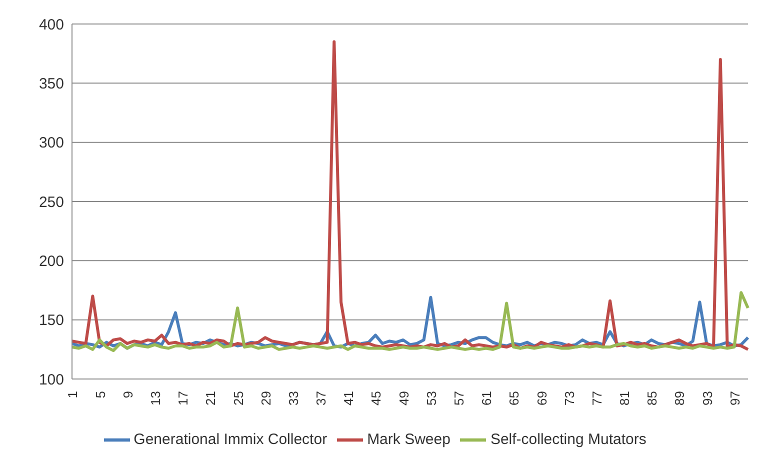  What do you see at coordinates (51, 202) in the screenshot?
I see `y-tick-label: 250` at bounding box center [51, 202].